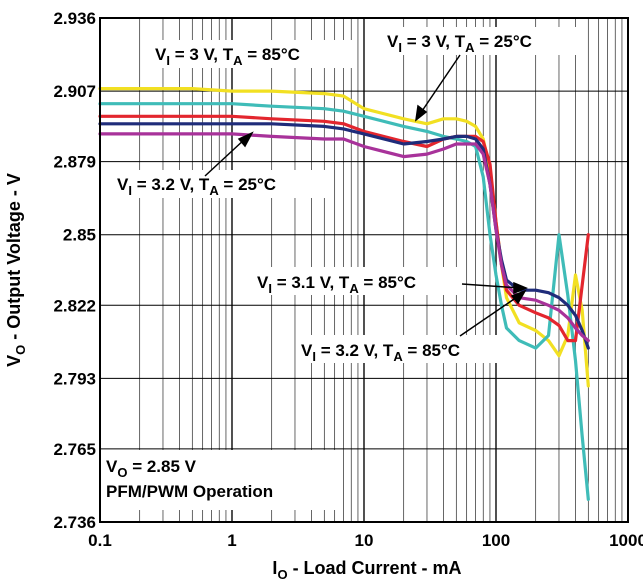 This screenshot has height=586, width=643. Describe the element at coordinates (74, 18) in the screenshot. I see `y-tick-label: 2.936` at that location.